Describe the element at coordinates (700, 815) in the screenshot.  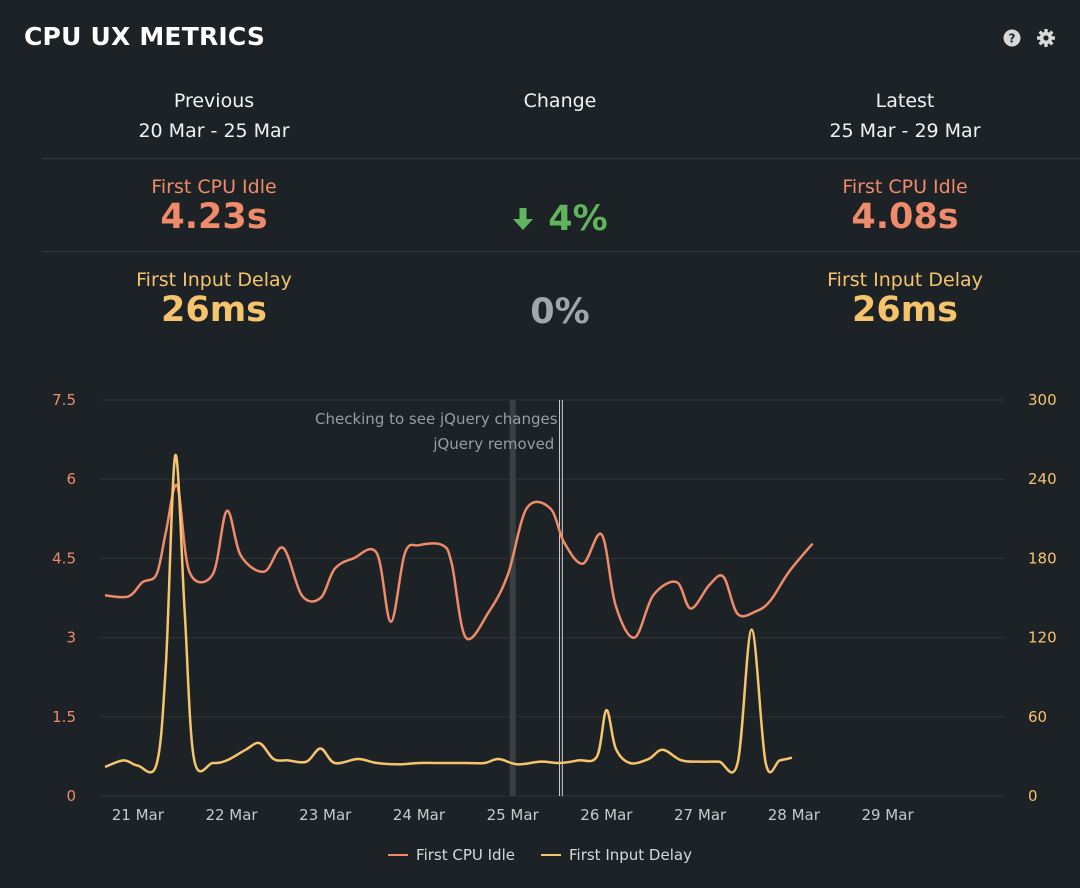
I see `x-tick-label: 27 Mar` at that location.